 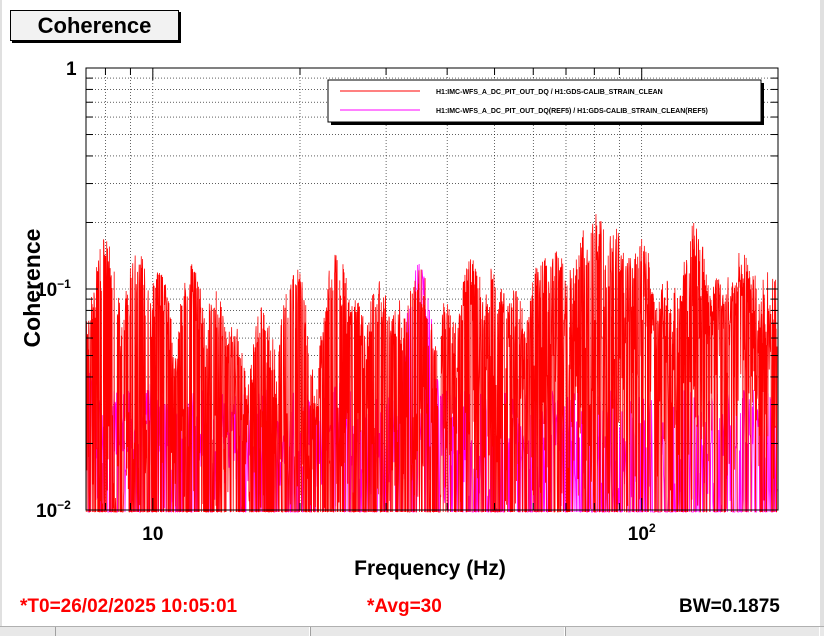 I want to click on bottom-button-bar, so click(x=412, y=631).